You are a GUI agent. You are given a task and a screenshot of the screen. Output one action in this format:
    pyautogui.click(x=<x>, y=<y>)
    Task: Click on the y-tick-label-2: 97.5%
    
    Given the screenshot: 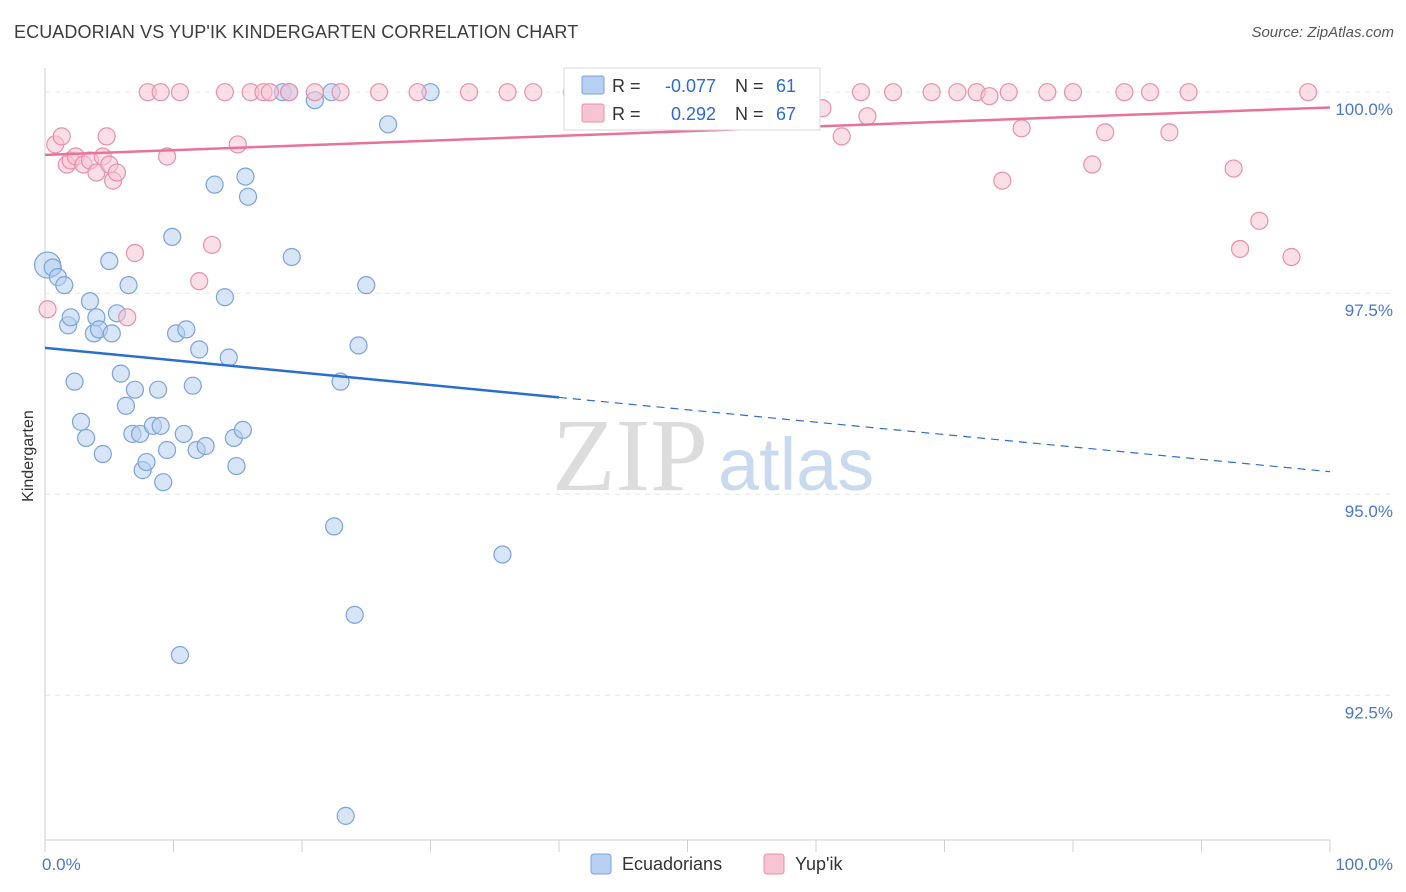 What is the action you would take?
    pyautogui.click(x=1369, y=310)
    